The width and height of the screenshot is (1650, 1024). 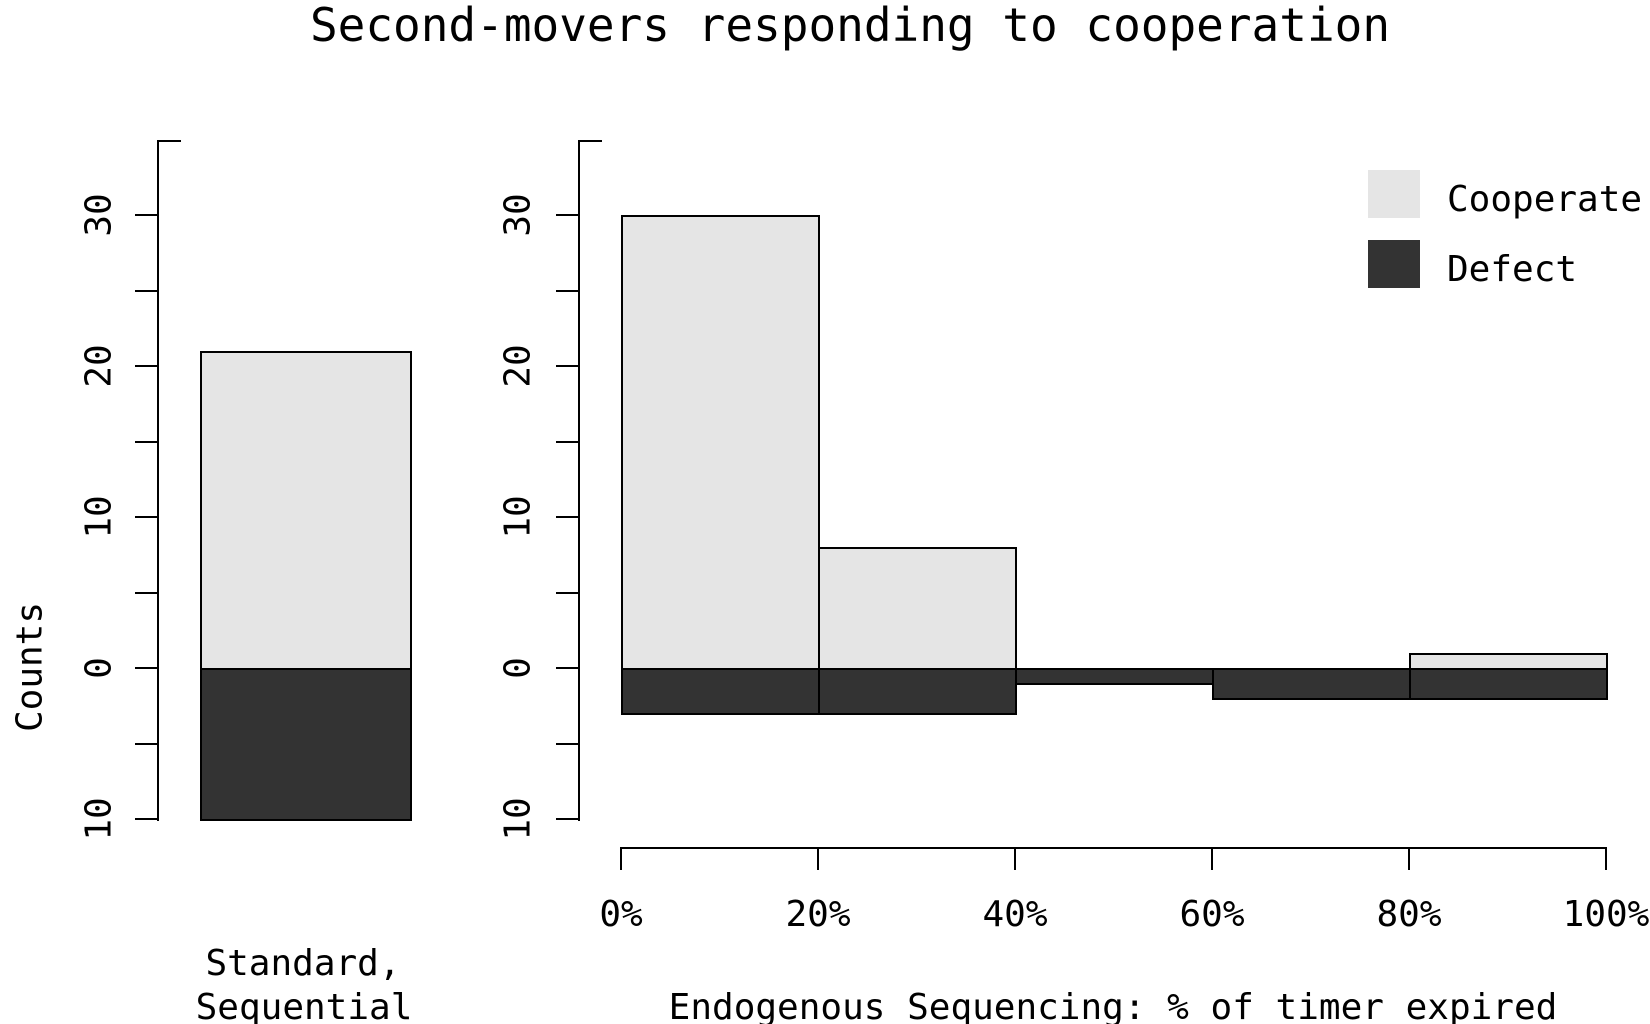 What do you see at coordinates (304, 1005) in the screenshot?
I see `left-panel-category-line2: Sequential` at bounding box center [304, 1005].